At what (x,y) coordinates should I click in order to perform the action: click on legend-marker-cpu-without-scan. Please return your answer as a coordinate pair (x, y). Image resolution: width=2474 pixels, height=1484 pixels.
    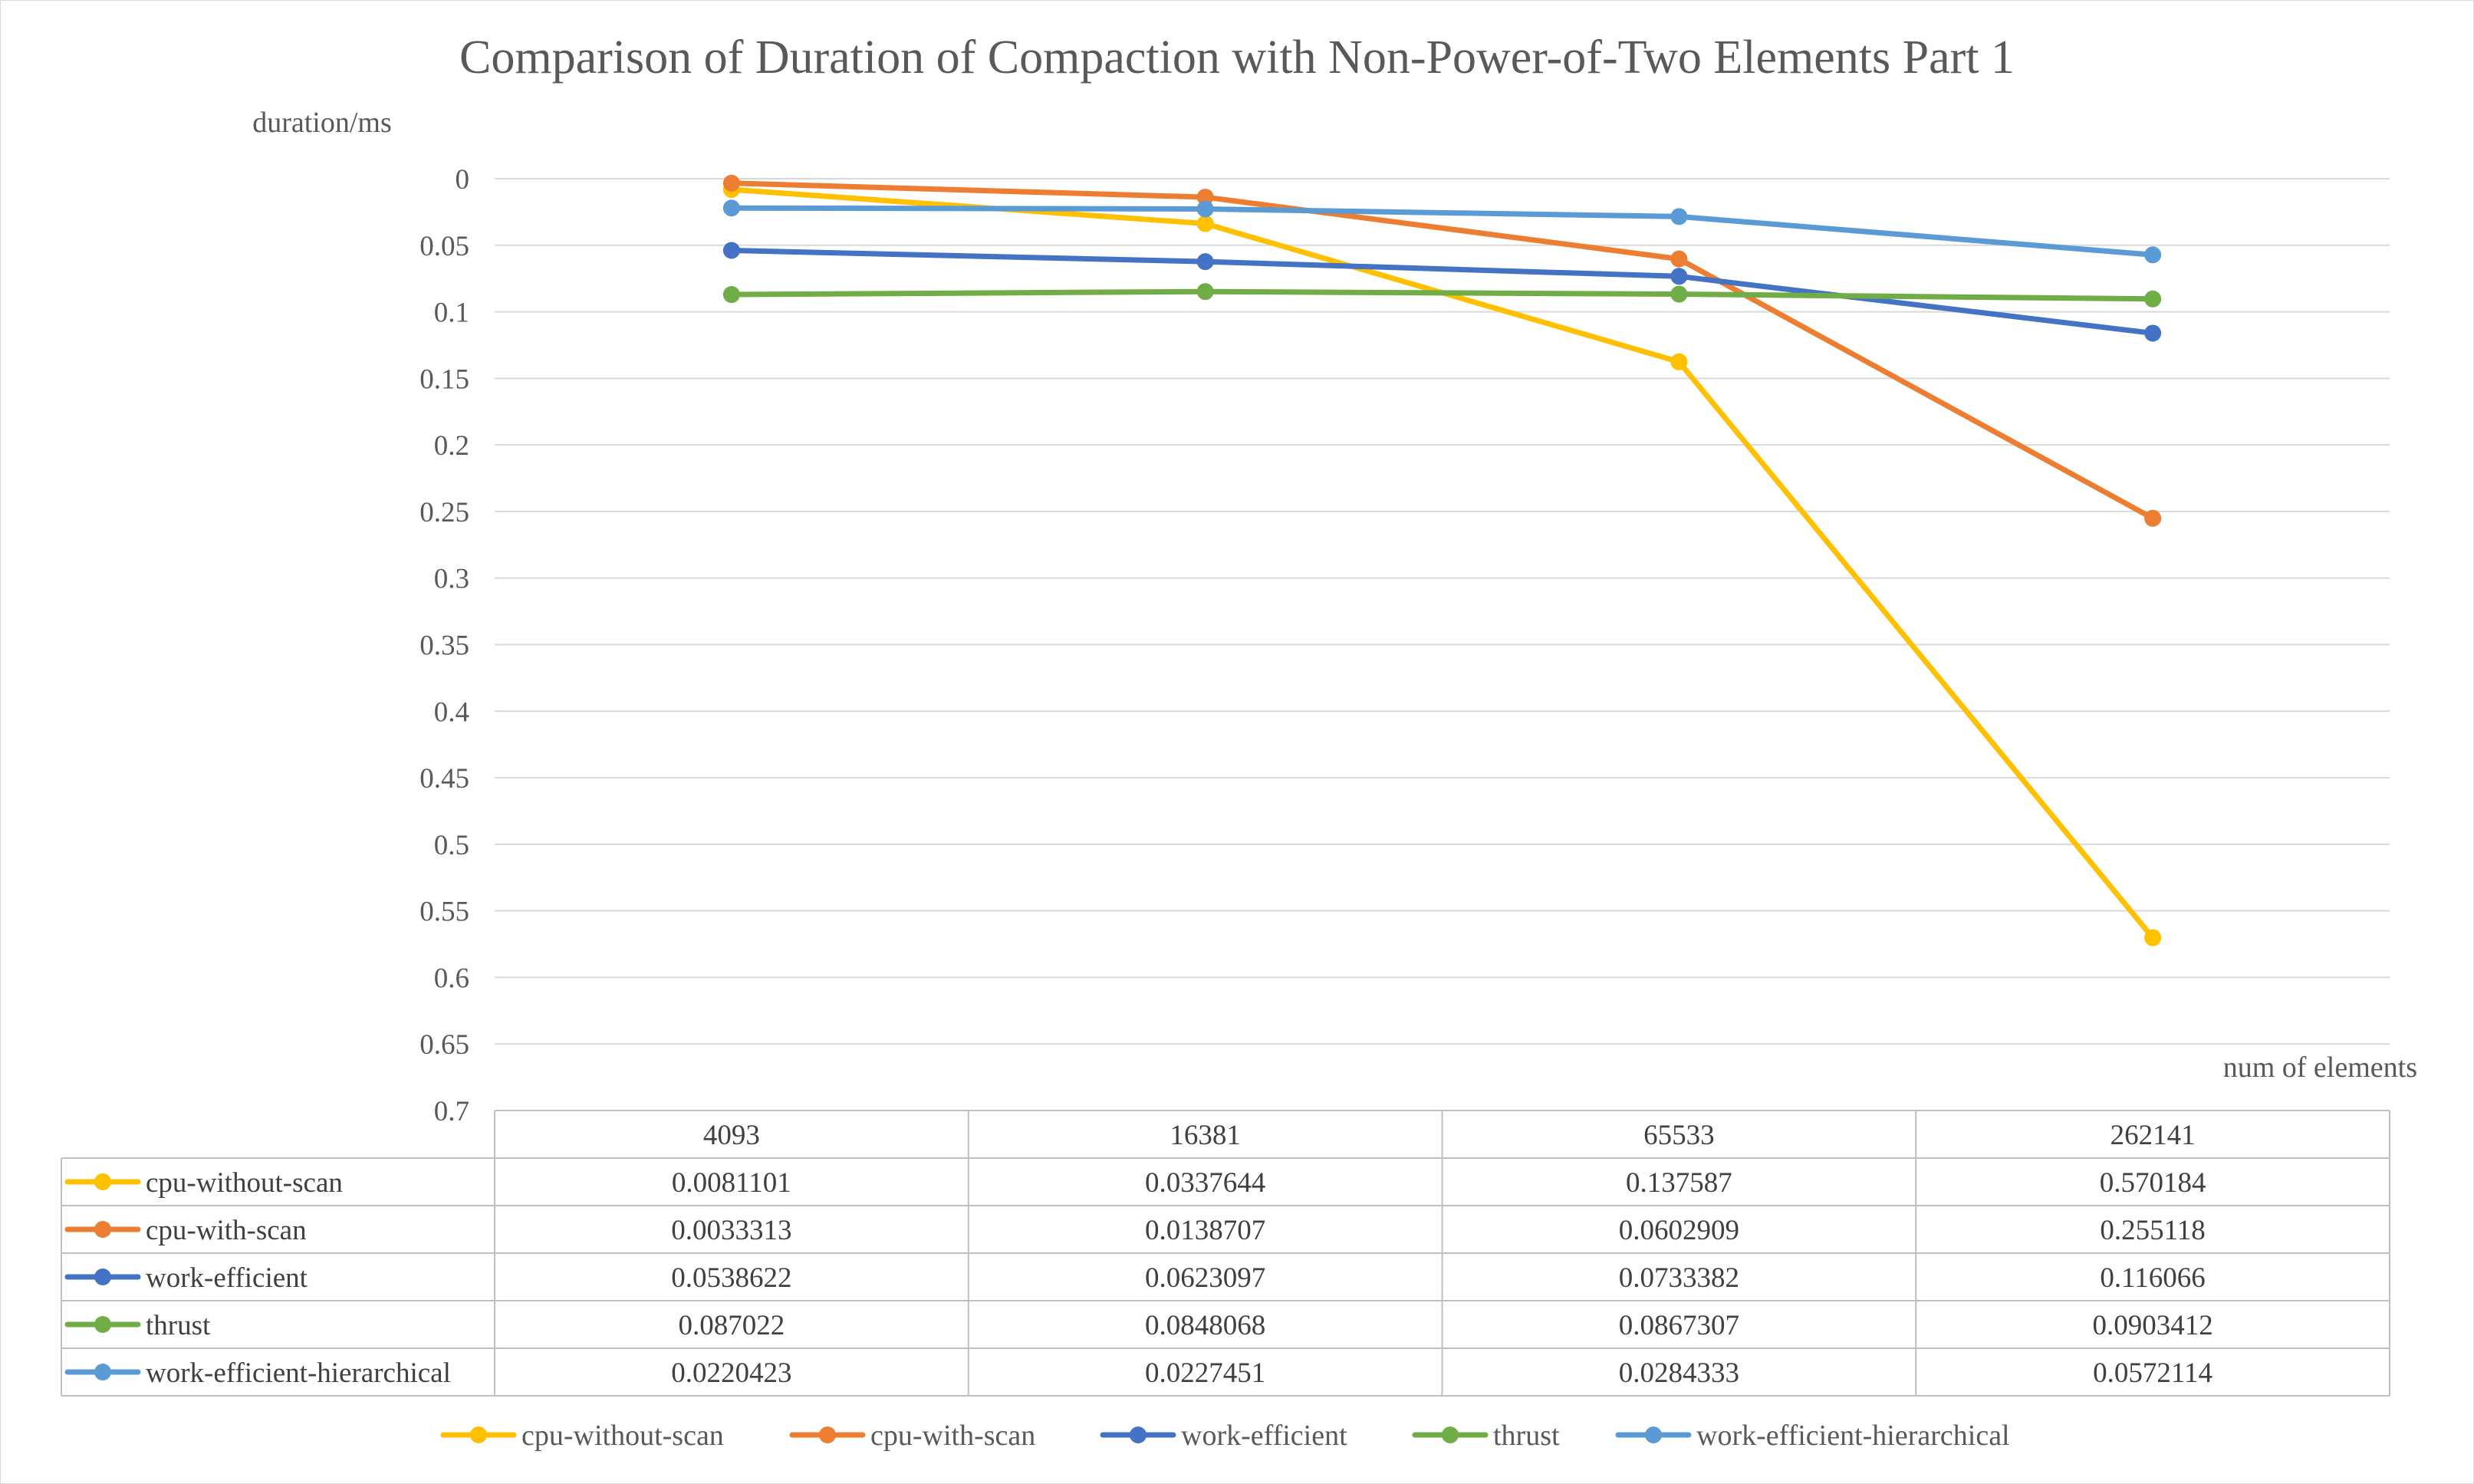
    Looking at the image, I should click on (479, 1434).